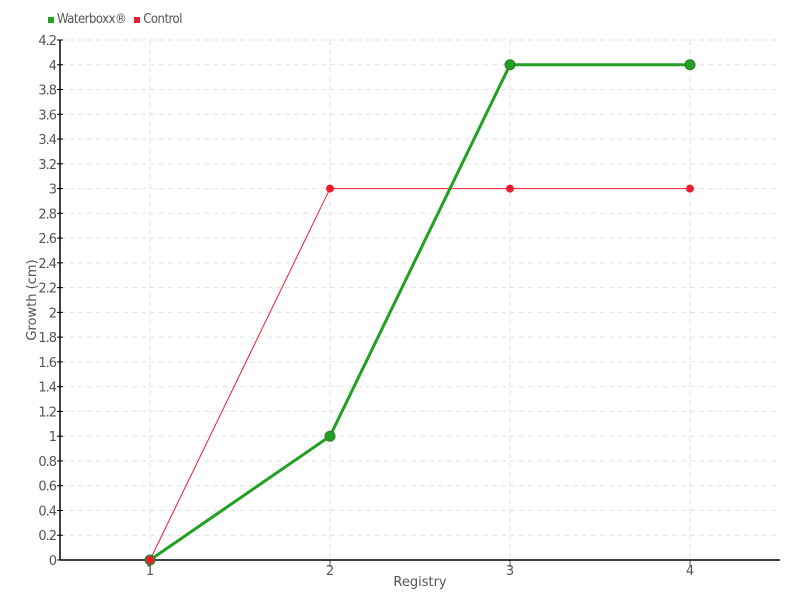 The image size is (800, 604). Describe the element at coordinates (137, 19) in the screenshot. I see `legend-swatch-control` at that location.